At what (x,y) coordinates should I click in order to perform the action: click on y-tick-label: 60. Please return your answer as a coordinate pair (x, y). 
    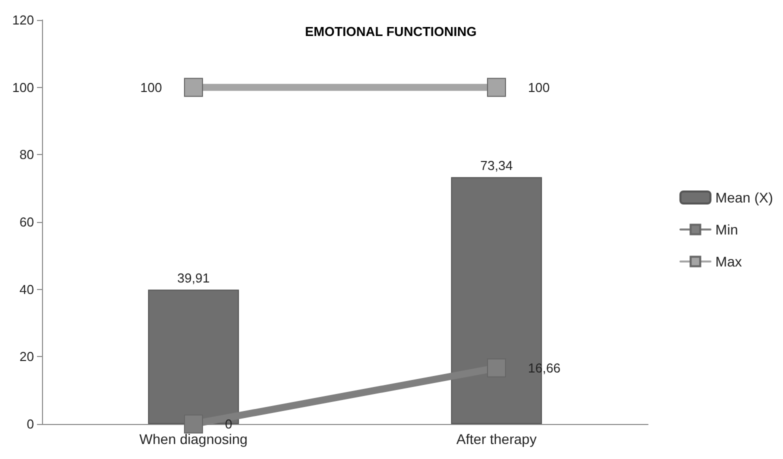
    Looking at the image, I should click on (27, 222).